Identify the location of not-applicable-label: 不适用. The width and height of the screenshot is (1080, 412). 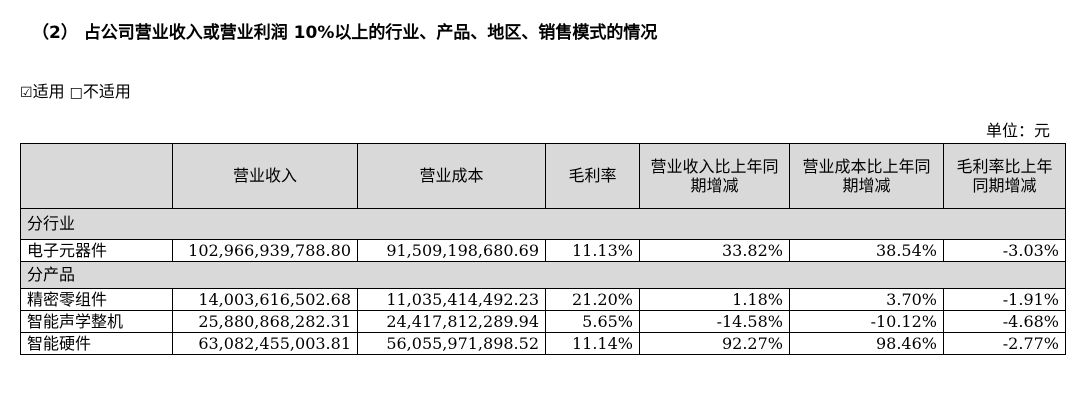
(106, 91).